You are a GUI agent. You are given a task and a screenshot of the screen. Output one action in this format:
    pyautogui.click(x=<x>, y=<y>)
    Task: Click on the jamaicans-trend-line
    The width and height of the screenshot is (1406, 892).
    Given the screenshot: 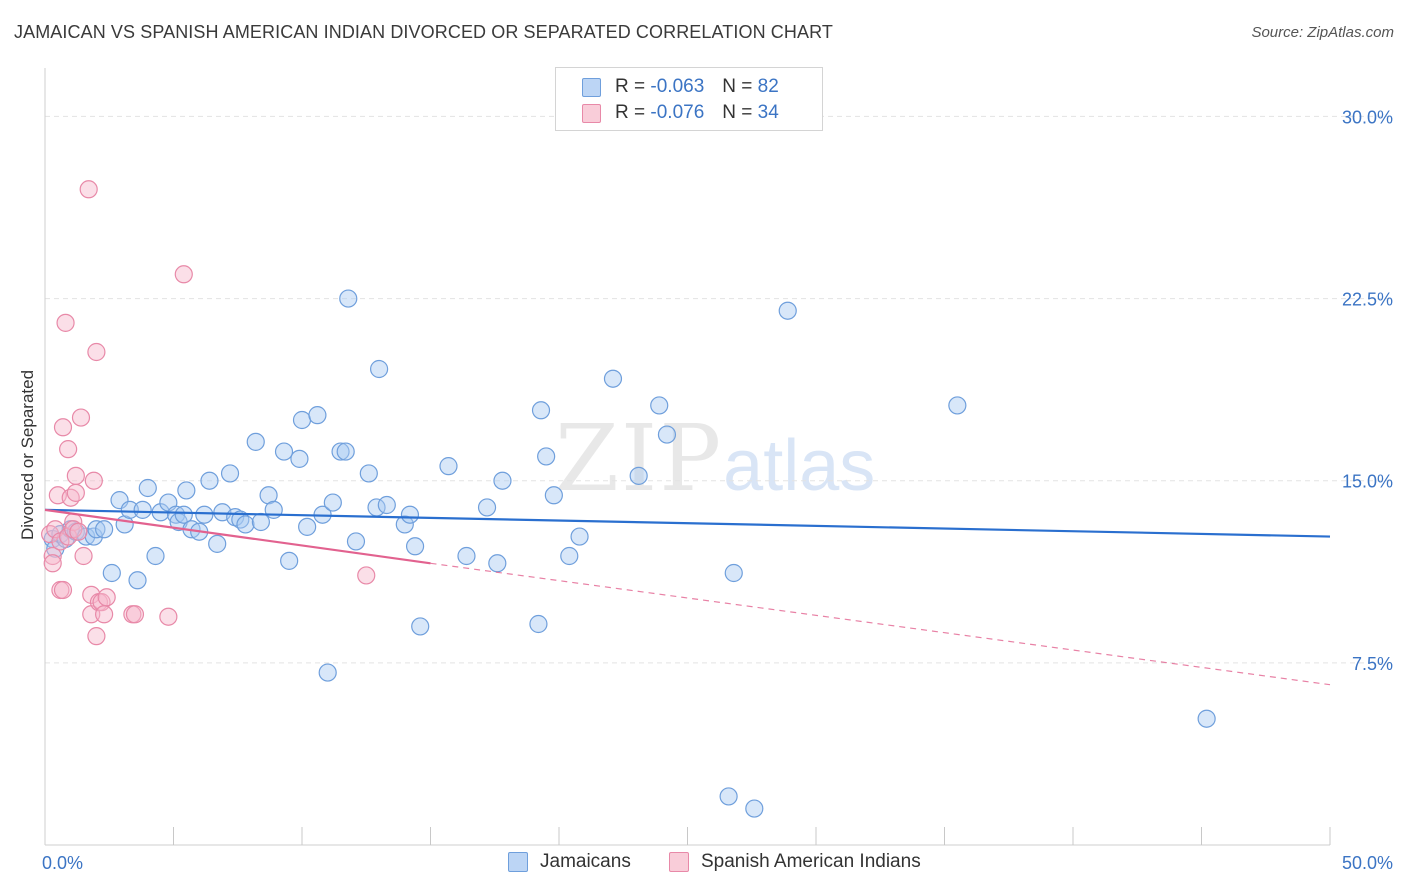 What is the action you would take?
    pyautogui.click(x=687, y=523)
    